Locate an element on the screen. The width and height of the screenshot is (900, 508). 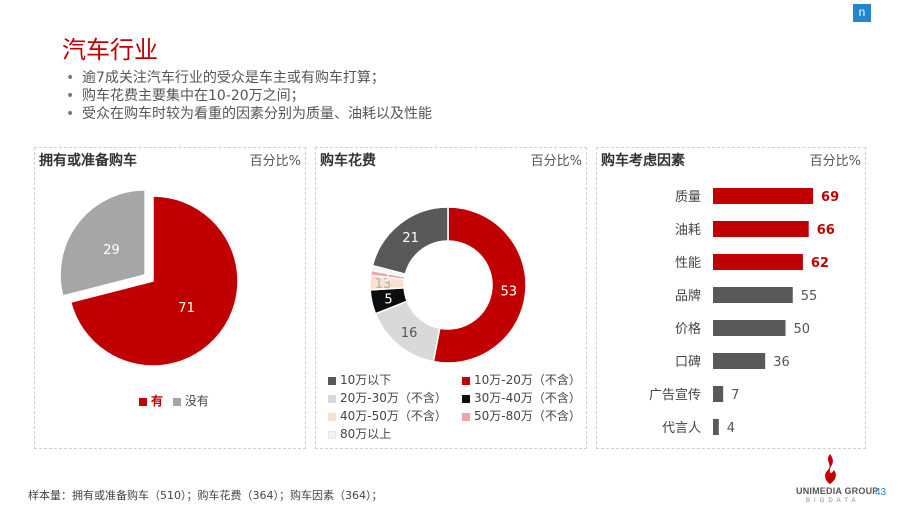
bullet-item: 购车花费主要集中在10-20万之间； is located at coordinates (249, 96).